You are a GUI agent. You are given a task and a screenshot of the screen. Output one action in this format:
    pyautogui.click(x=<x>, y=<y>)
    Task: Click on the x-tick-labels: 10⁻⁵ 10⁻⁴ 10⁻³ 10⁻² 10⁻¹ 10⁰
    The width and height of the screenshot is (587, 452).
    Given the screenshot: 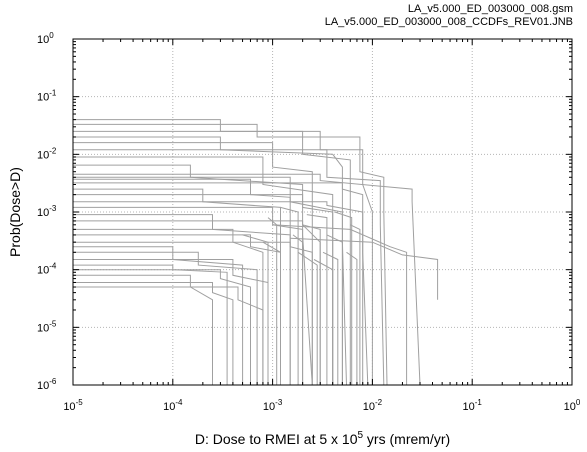 What is the action you would take?
    pyautogui.click(x=322, y=405)
    